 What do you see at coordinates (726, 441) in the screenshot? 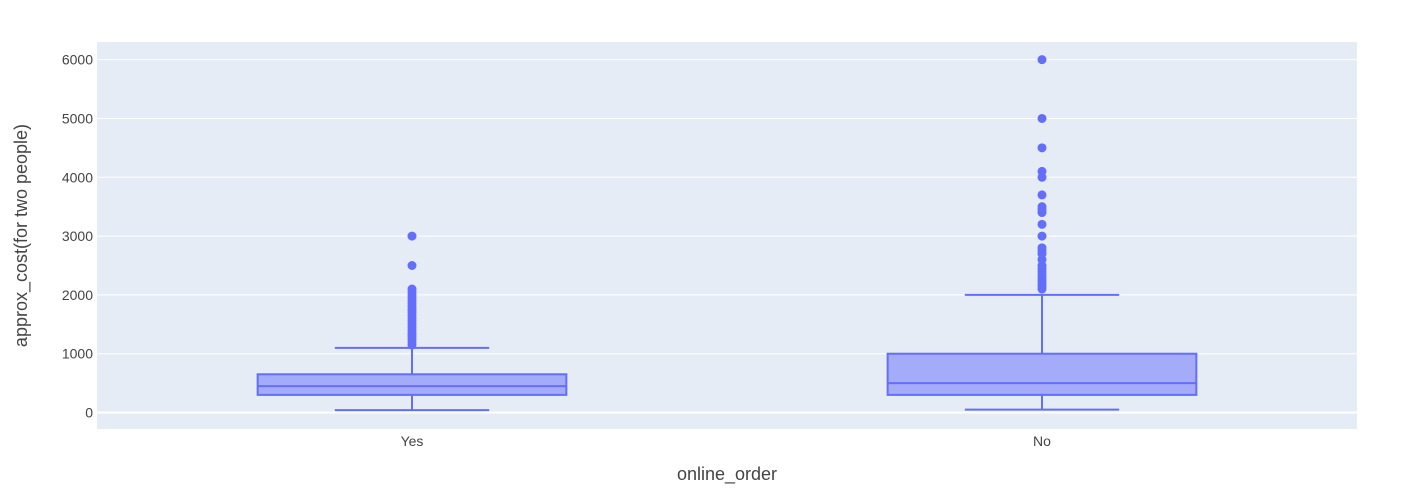
I see `x-axis-ticks: Yes No` at bounding box center [726, 441].